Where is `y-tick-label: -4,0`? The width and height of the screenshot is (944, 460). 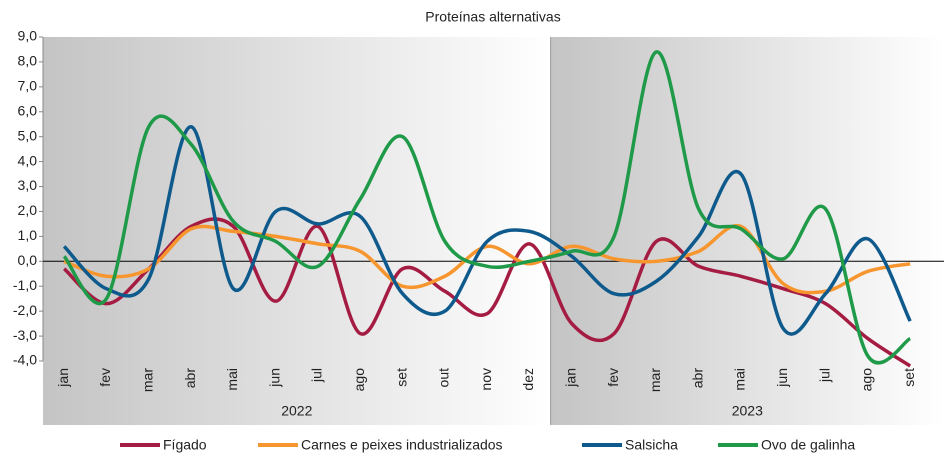
y-tick-label: -4,0 is located at coordinates (25, 360).